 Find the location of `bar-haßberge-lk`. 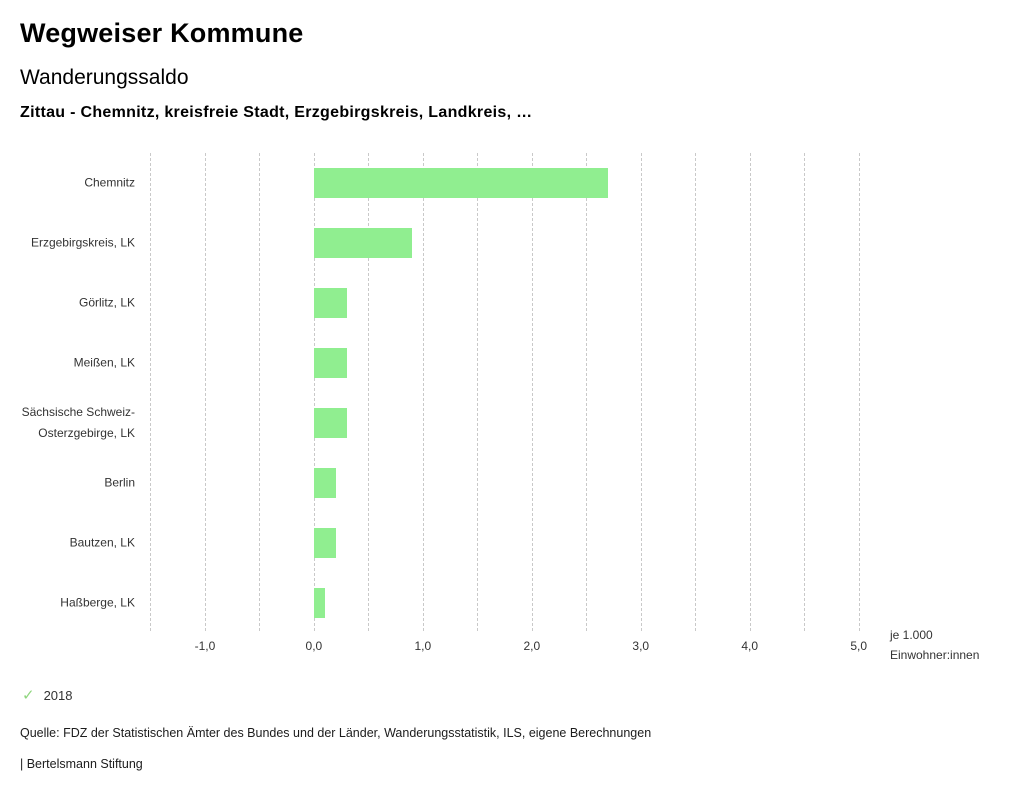

bar-haßberge-lk is located at coordinates (319, 603).